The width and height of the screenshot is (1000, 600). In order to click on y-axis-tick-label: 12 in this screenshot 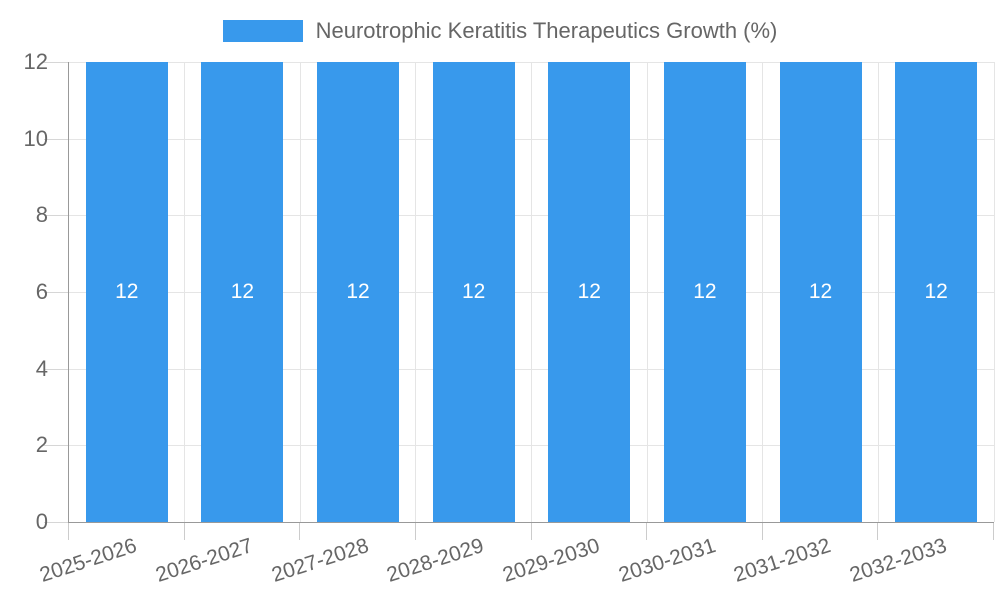, I will do `click(35, 61)`.